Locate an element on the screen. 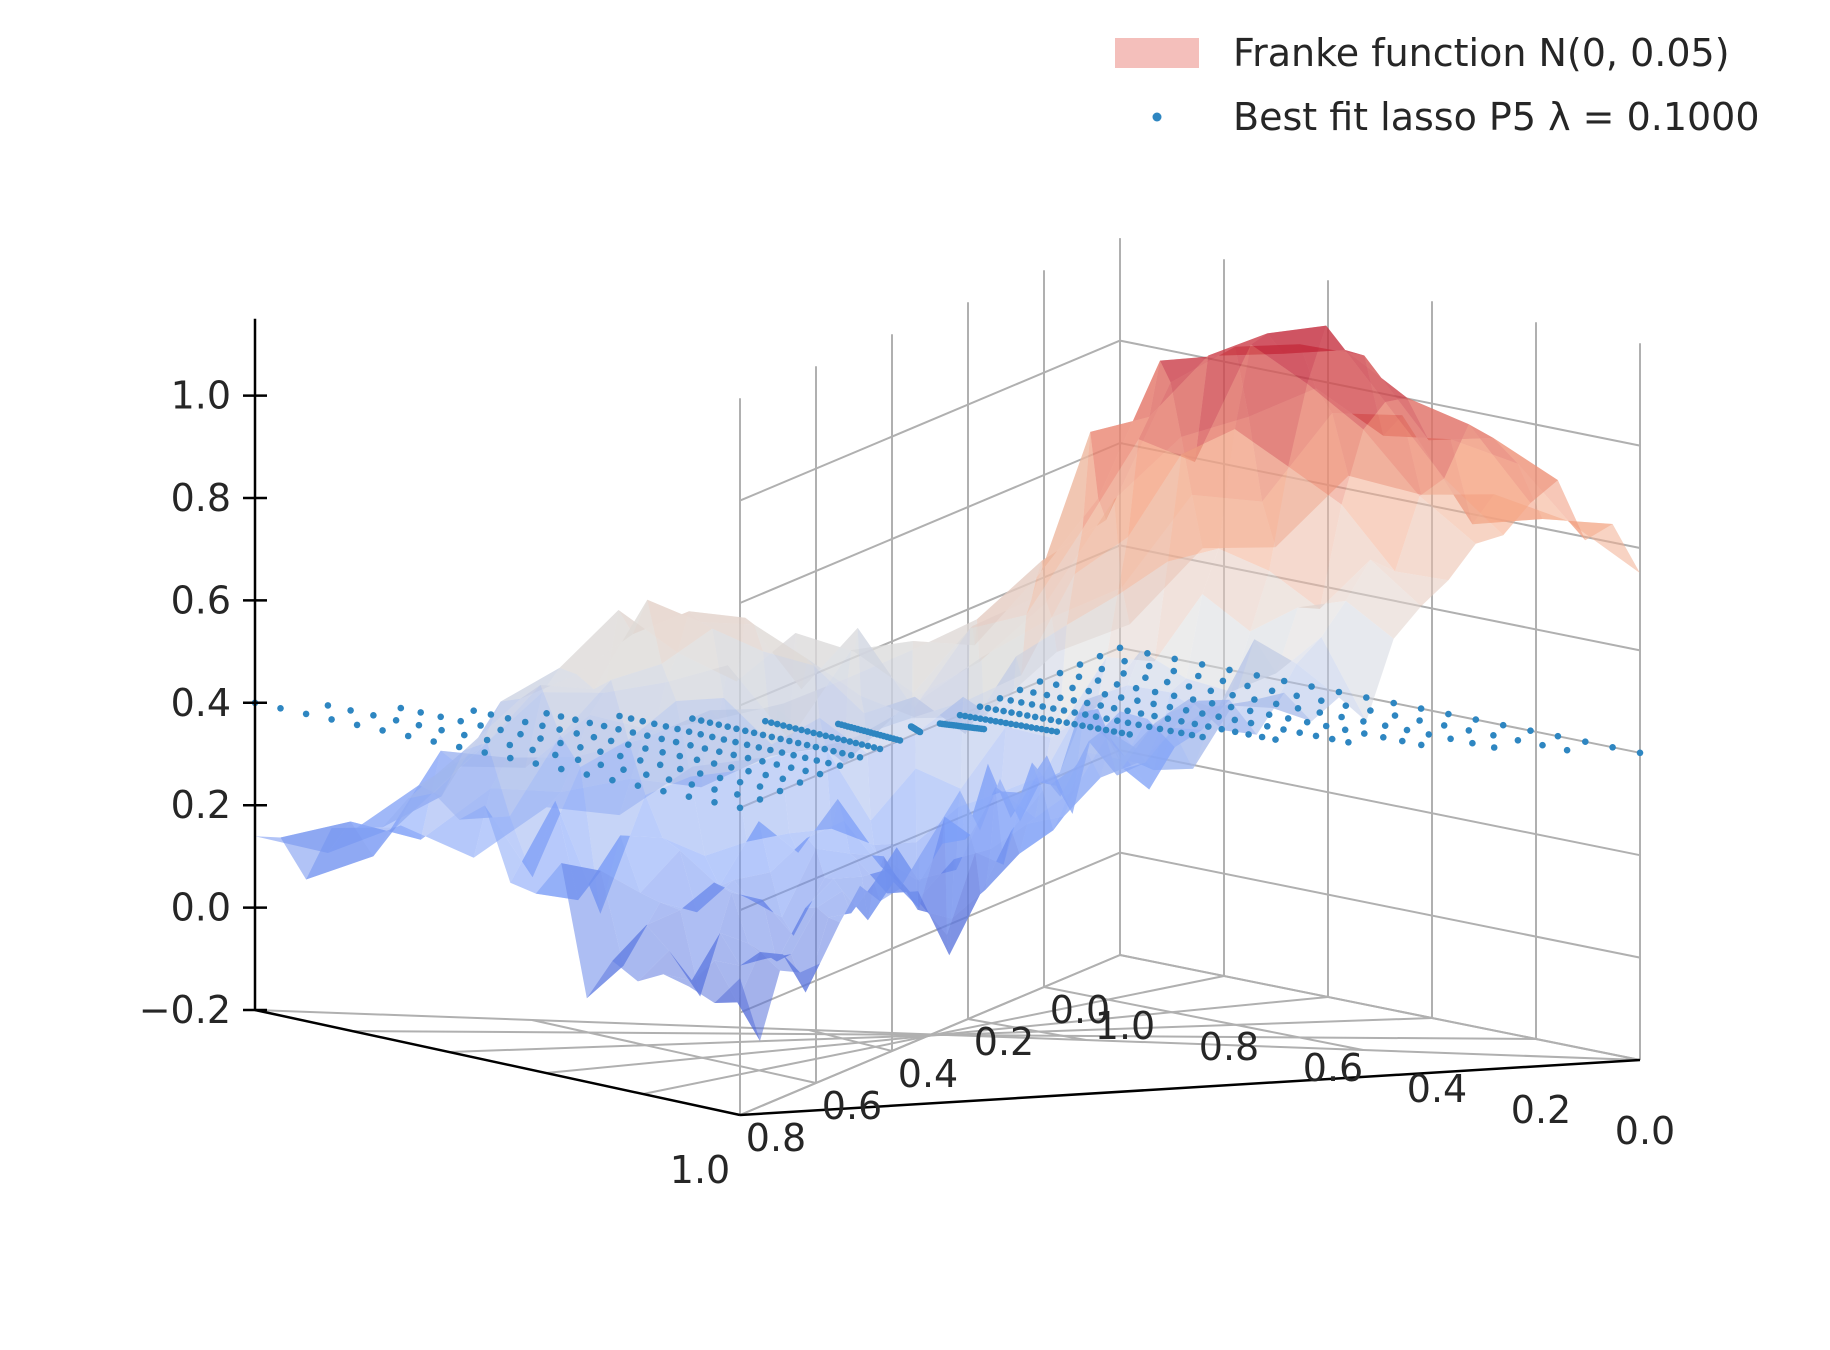 The height and width of the screenshot is (1350, 1830). y-axis-line is located at coordinates (1190, 1087).